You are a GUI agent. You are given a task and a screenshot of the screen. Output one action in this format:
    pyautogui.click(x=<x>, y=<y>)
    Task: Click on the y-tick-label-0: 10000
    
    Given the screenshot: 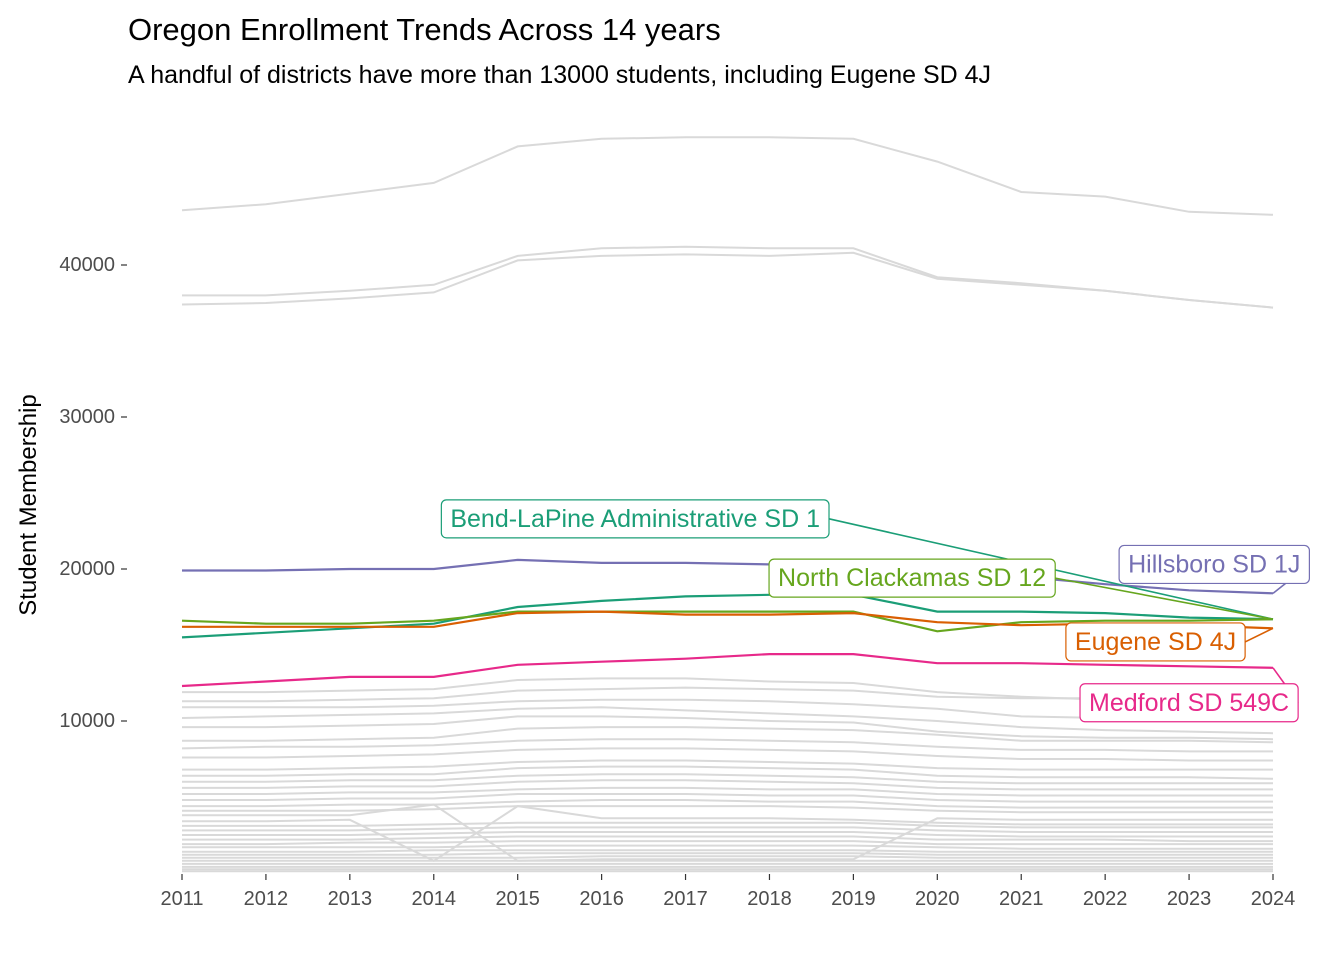 What is the action you would take?
    pyautogui.click(x=87, y=721)
    